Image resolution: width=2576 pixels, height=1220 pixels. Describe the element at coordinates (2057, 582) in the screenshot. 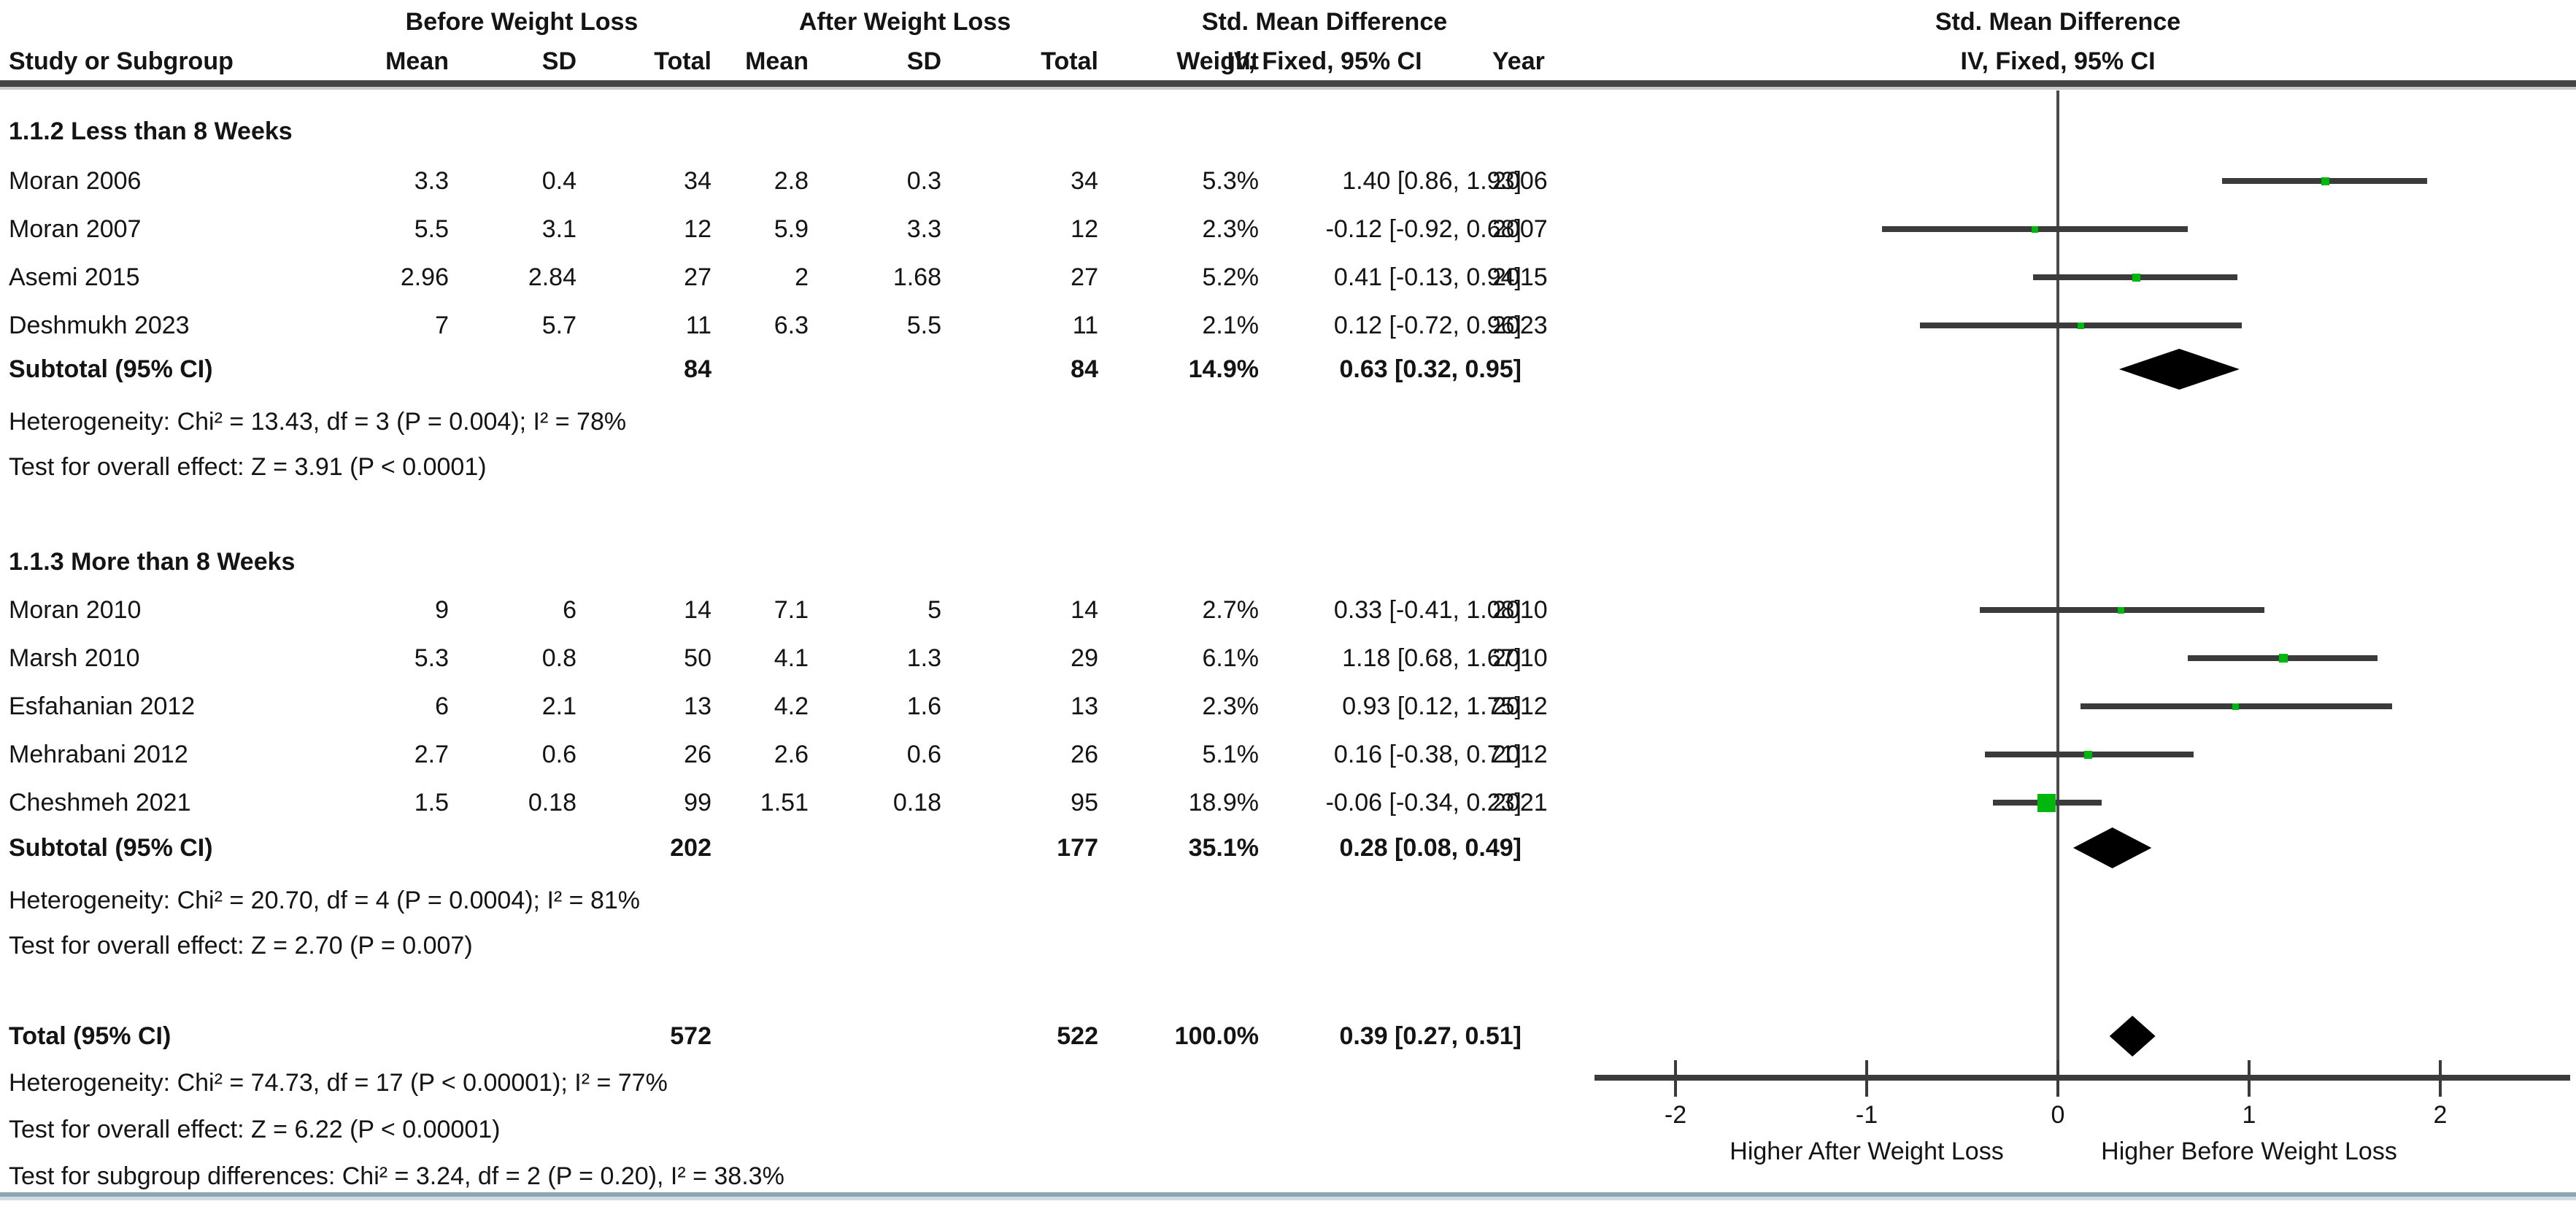

I see `zero-reference-line` at that location.